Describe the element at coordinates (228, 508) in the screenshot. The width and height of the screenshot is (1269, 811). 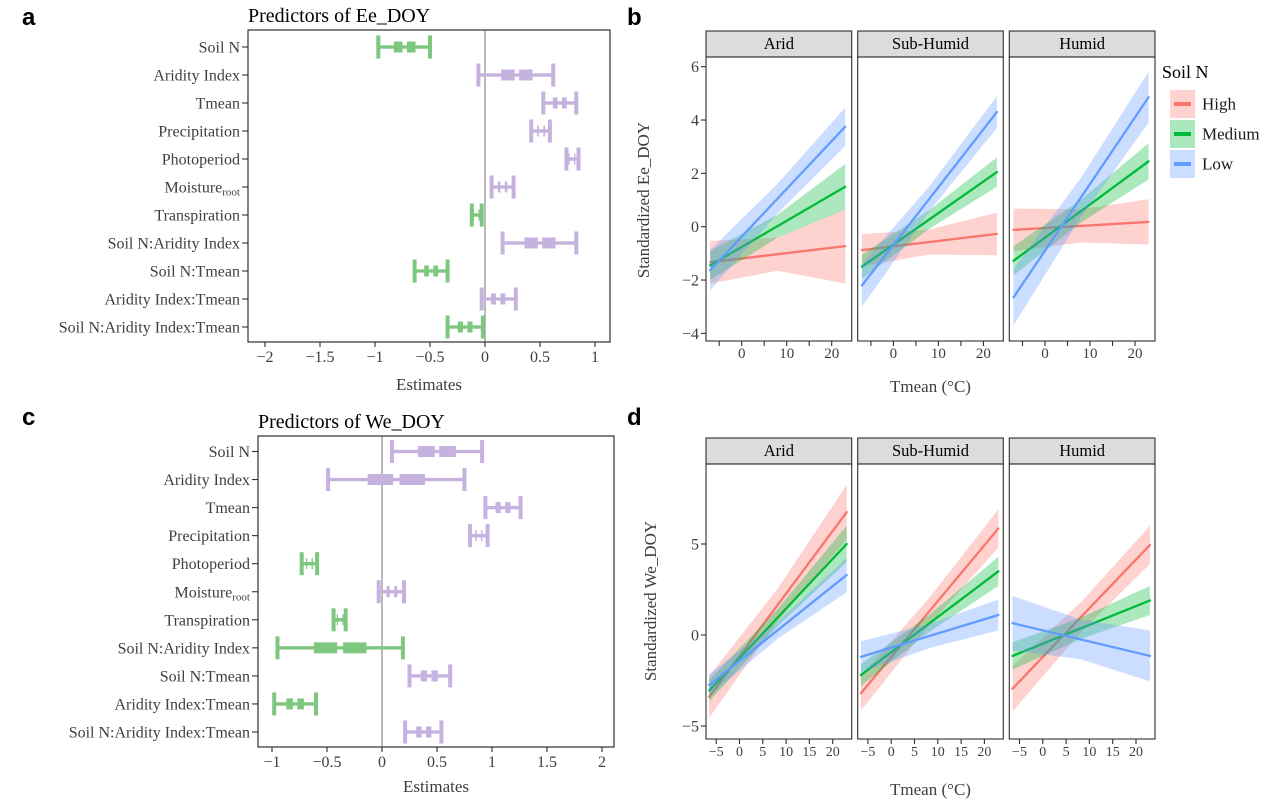
I see `row-label: Tmean` at that location.